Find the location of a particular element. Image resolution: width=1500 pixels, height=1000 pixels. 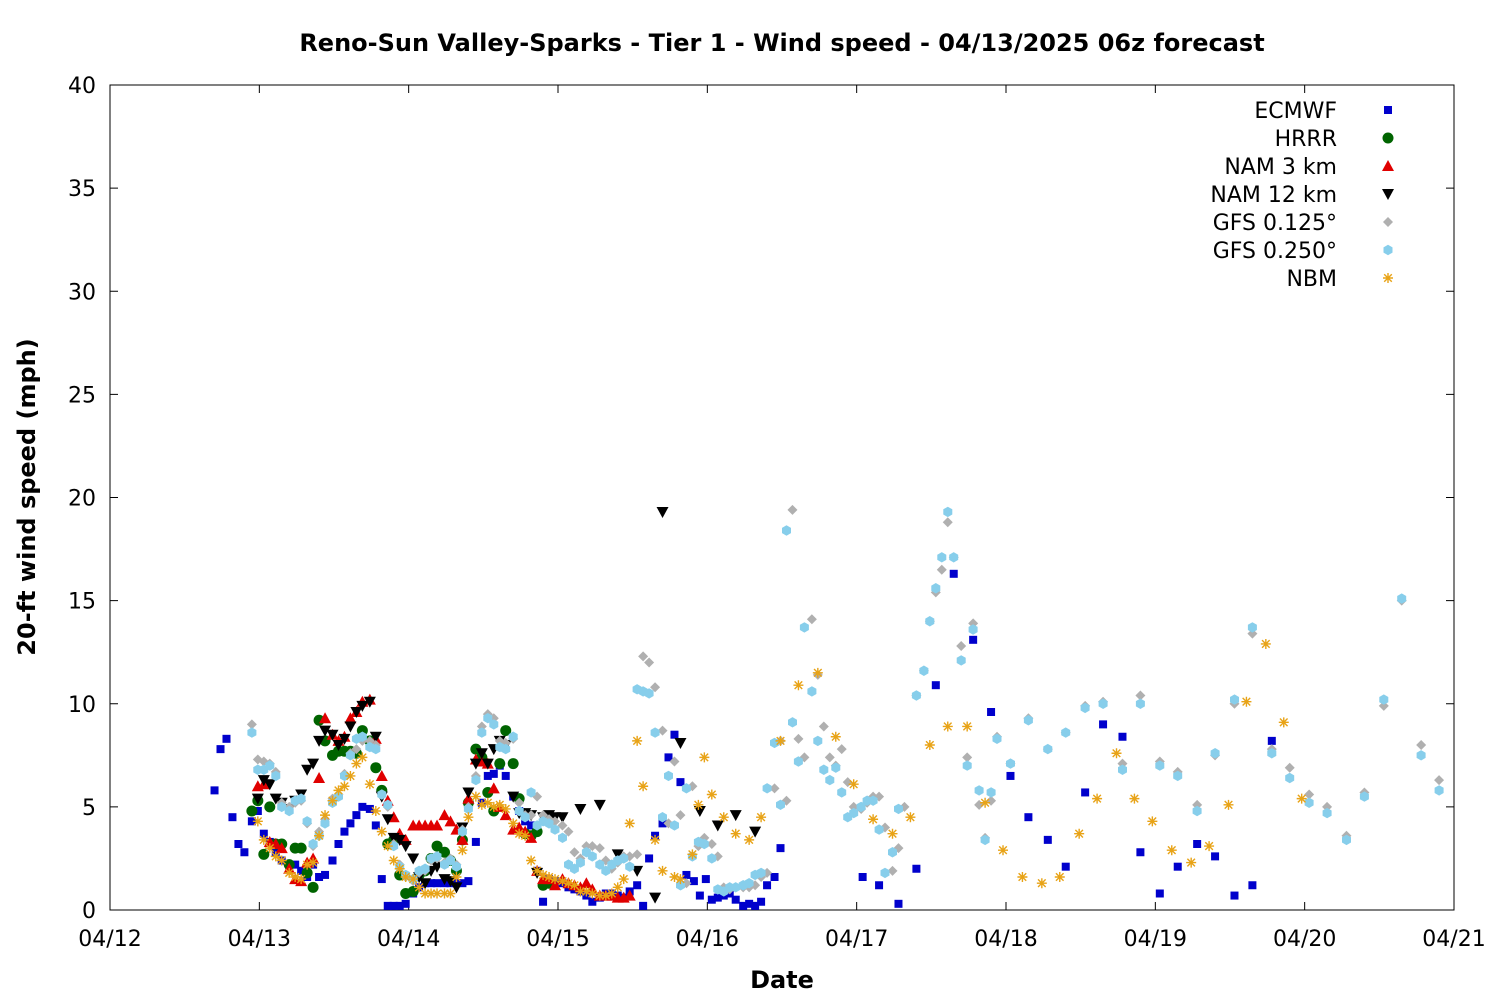

x-axis-label: Date is located at coordinates (782, 980).